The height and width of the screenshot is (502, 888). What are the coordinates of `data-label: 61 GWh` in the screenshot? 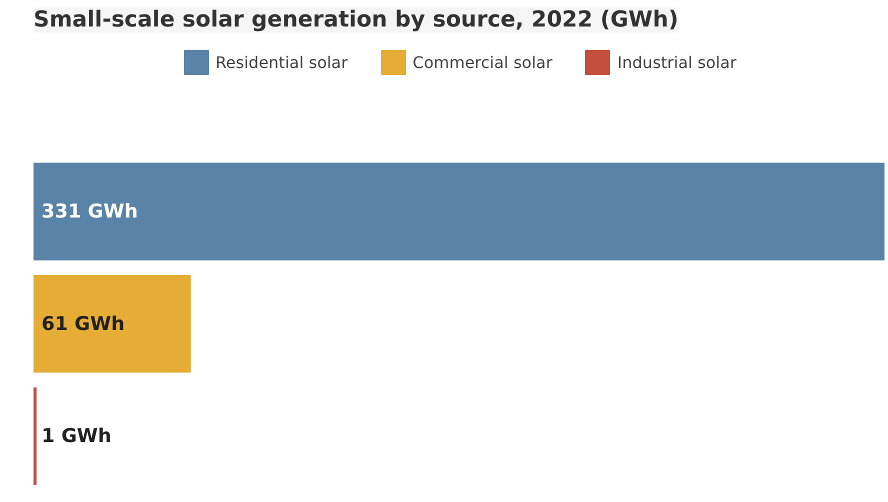 It's located at (83, 323).